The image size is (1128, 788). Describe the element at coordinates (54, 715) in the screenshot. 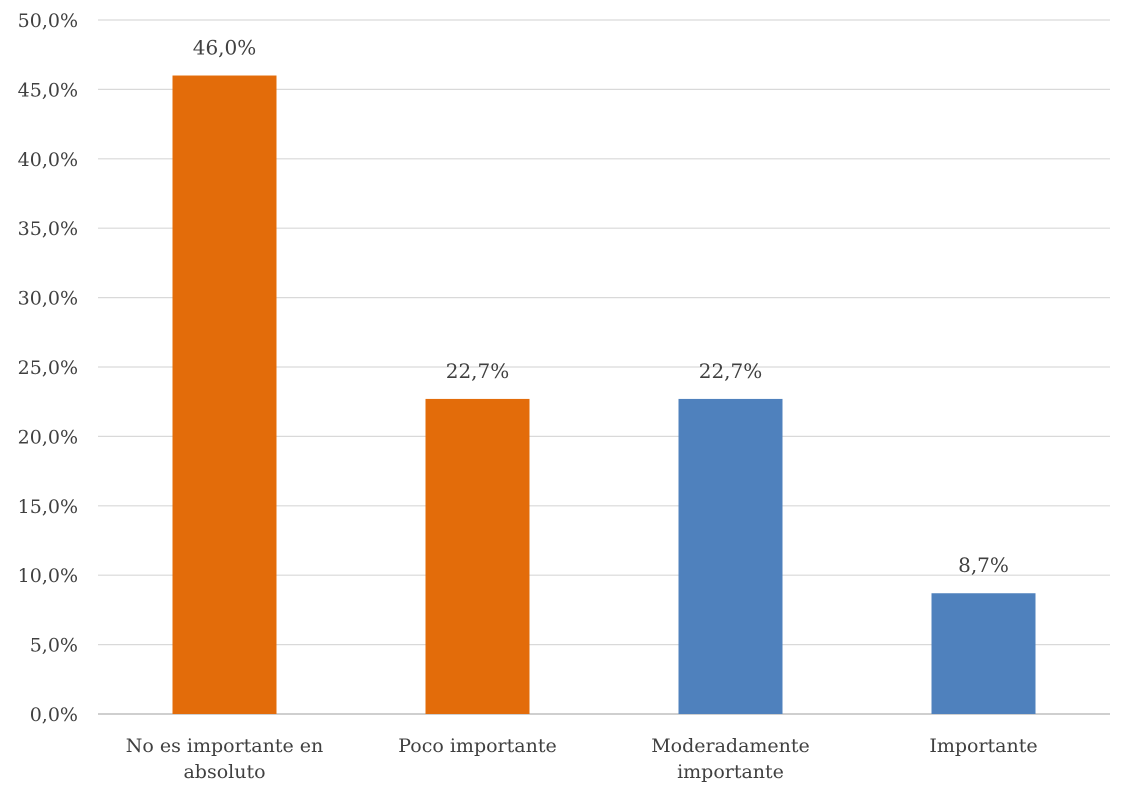

I see `y-tick-label: 0,0%` at that location.